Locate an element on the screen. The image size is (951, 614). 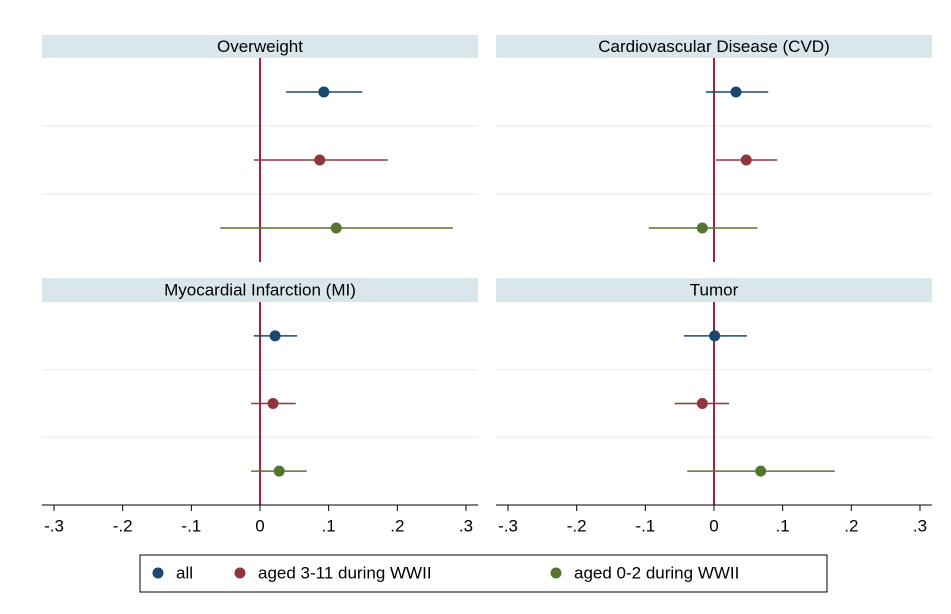
legend-label: aged 3-11 during WWII is located at coordinates (345, 572).